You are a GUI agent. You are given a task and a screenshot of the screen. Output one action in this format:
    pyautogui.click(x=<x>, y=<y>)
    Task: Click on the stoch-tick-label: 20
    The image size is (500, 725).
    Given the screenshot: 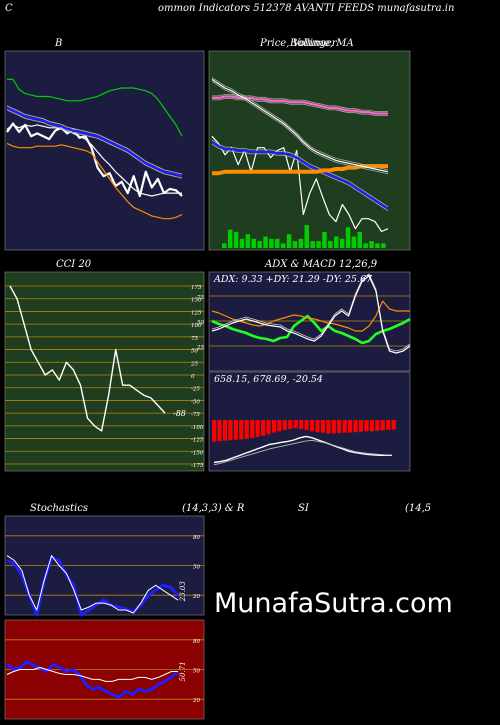 What is the action you would take?
    pyautogui.click(x=196, y=597)
    